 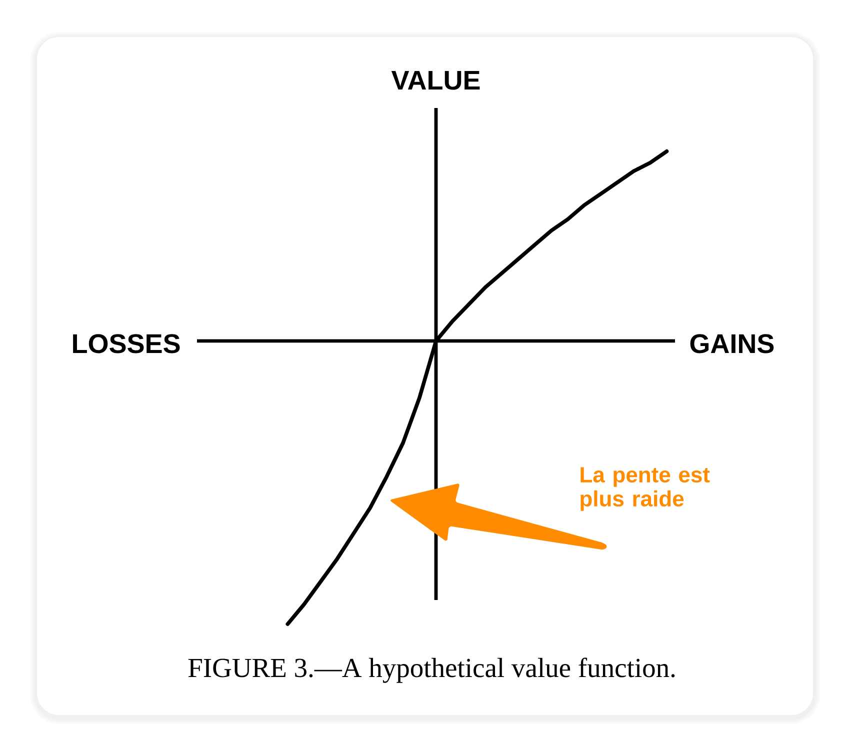 What do you see at coordinates (431, 670) in the screenshot?
I see `caption: FIGURE 3.—A hypothetical value function.` at bounding box center [431, 670].